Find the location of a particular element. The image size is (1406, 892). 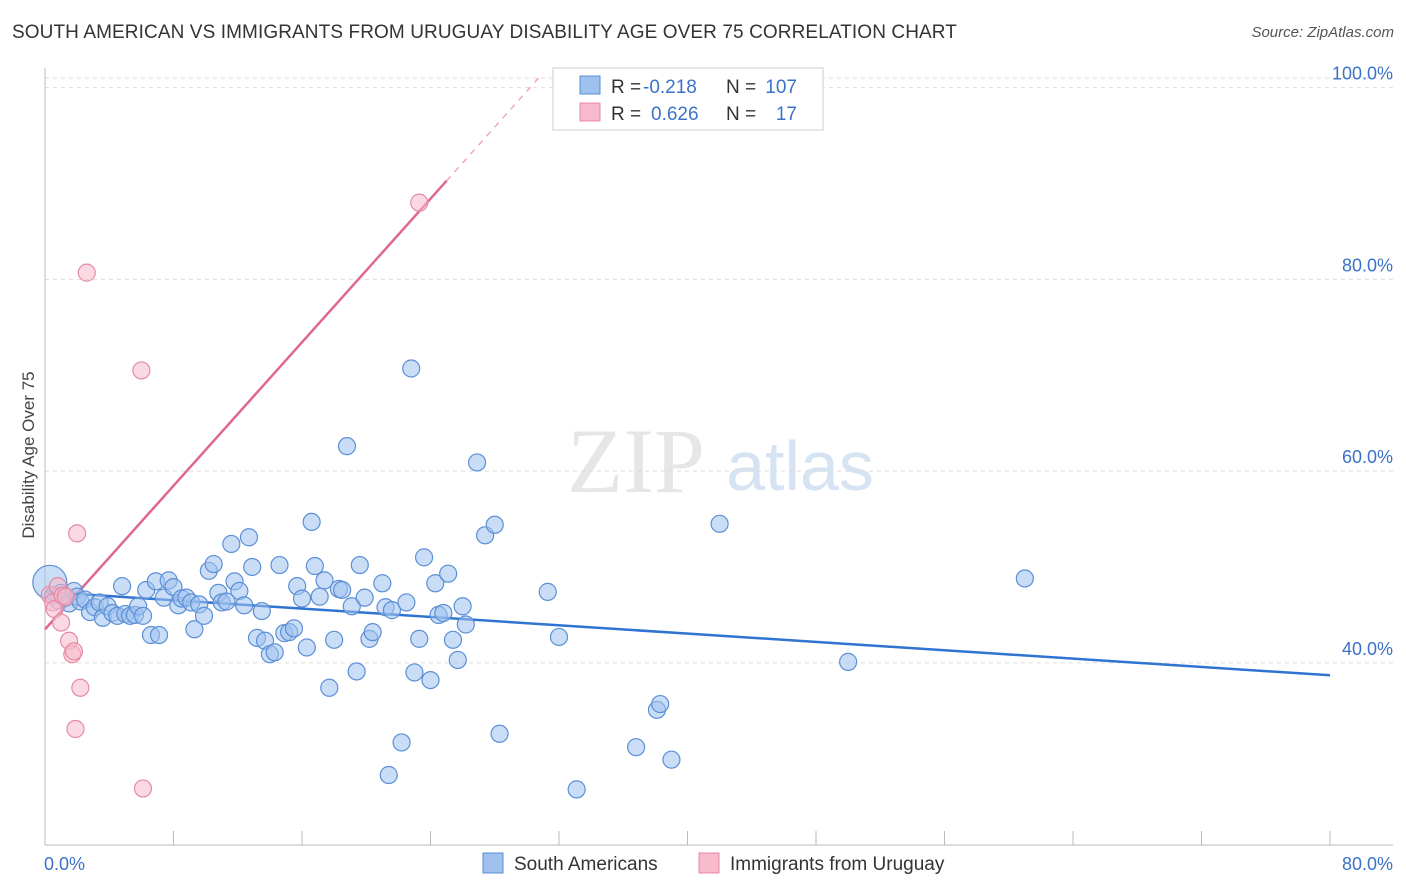

stats-n-value-2: 17 is located at coordinates (786, 114).